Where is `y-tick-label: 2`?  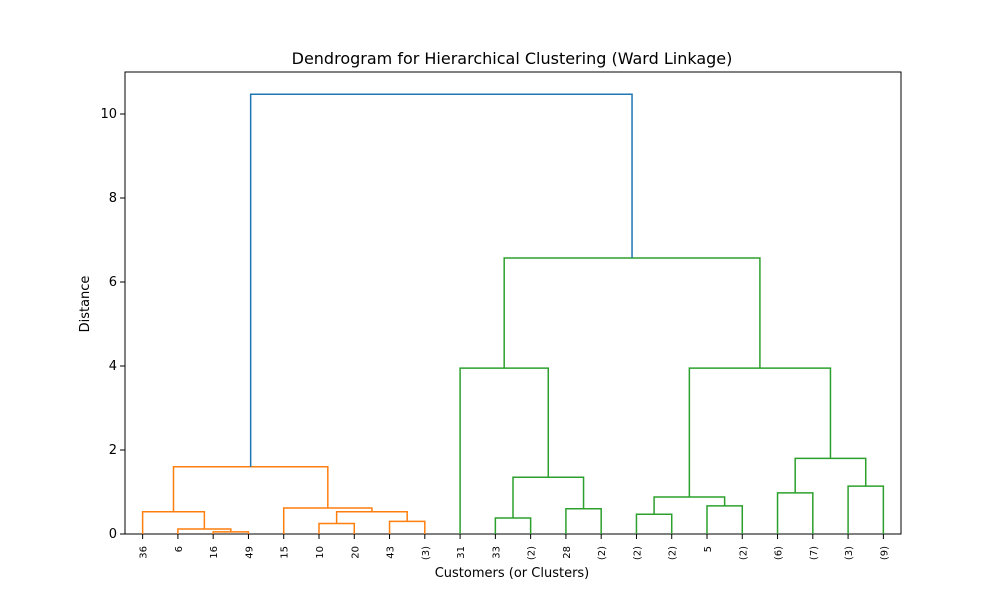
y-tick-label: 2 is located at coordinates (113, 450).